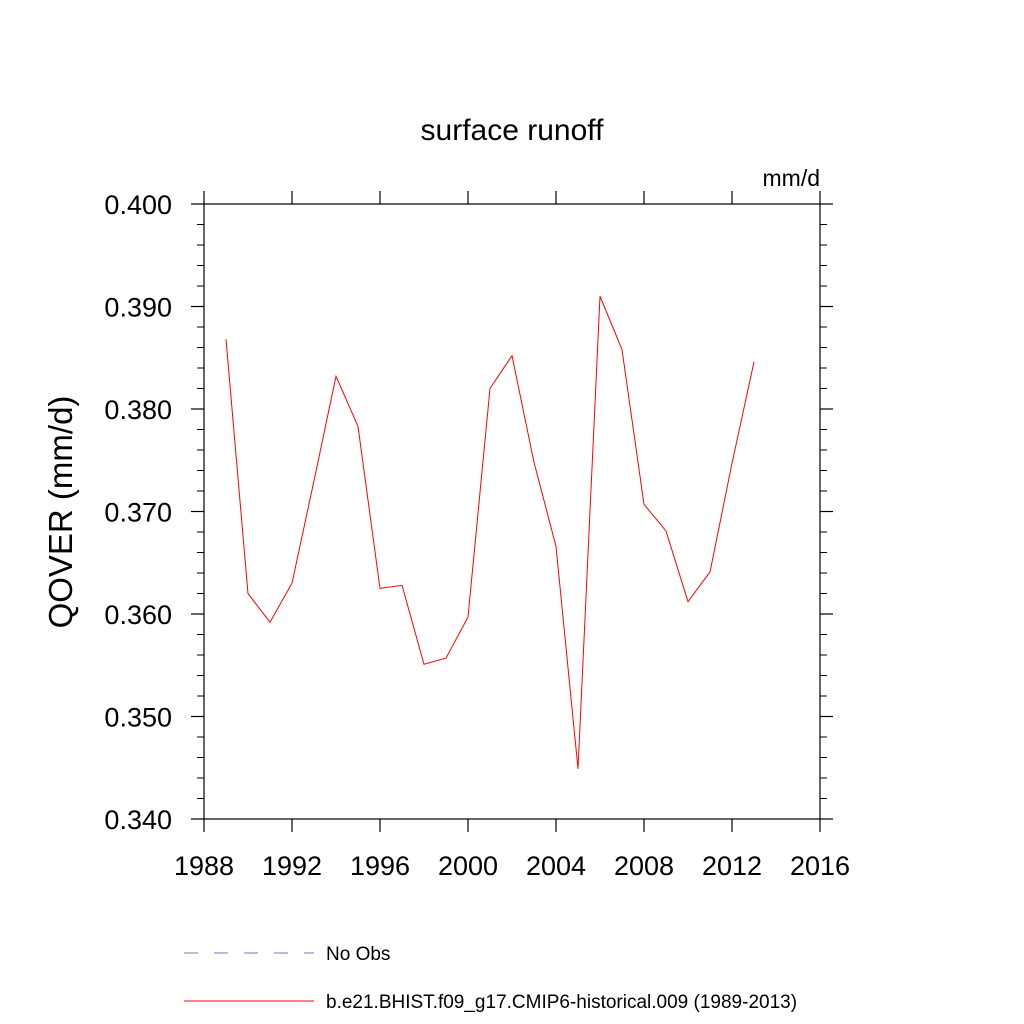  I want to click on y-tick-label: 0.390, so click(138, 308).